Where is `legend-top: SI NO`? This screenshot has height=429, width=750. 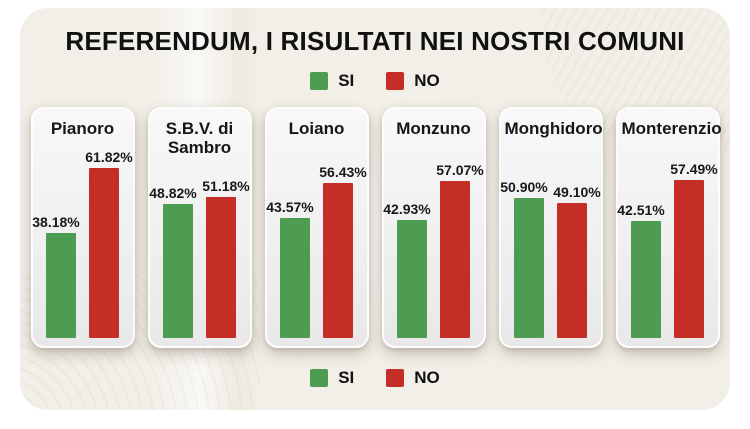 legend-top: SI NO is located at coordinates (375, 81).